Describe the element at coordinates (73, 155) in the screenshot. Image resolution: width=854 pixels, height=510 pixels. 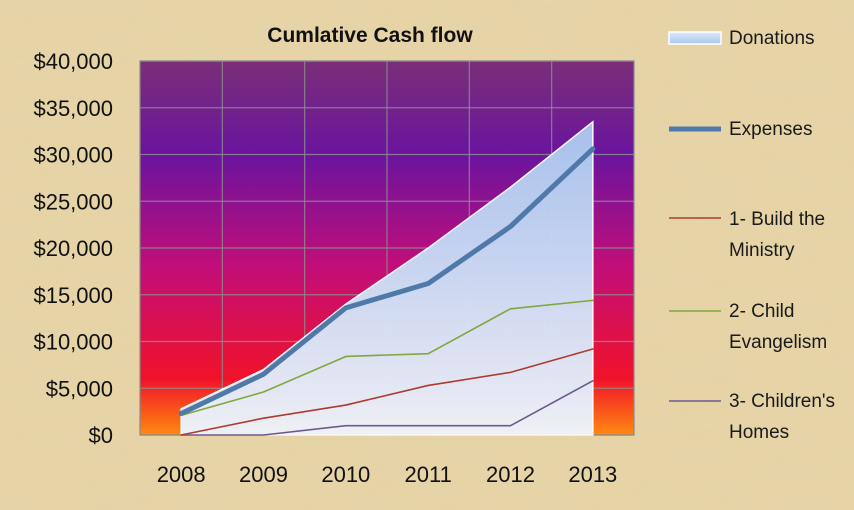
I see `y-tick-label: $30,000` at that location.